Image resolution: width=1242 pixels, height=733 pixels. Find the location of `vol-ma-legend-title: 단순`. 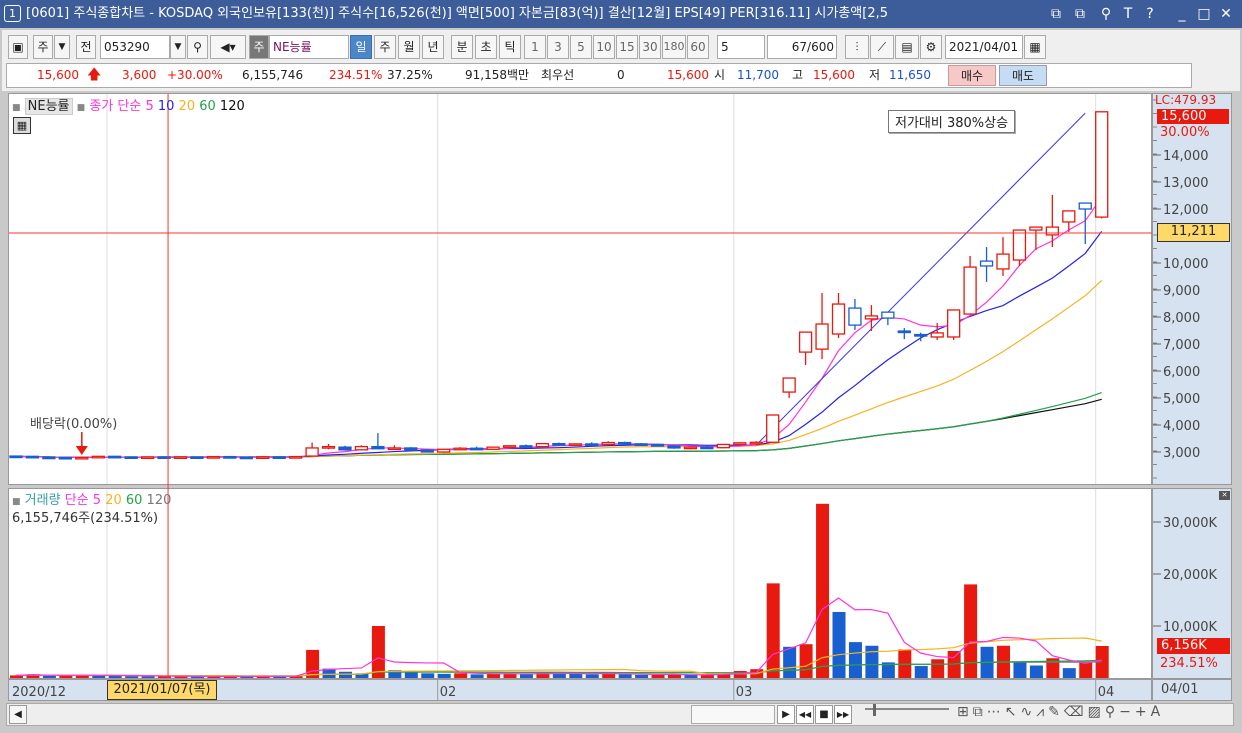

vol-ma-legend-title: 단순 is located at coordinates (76, 500).